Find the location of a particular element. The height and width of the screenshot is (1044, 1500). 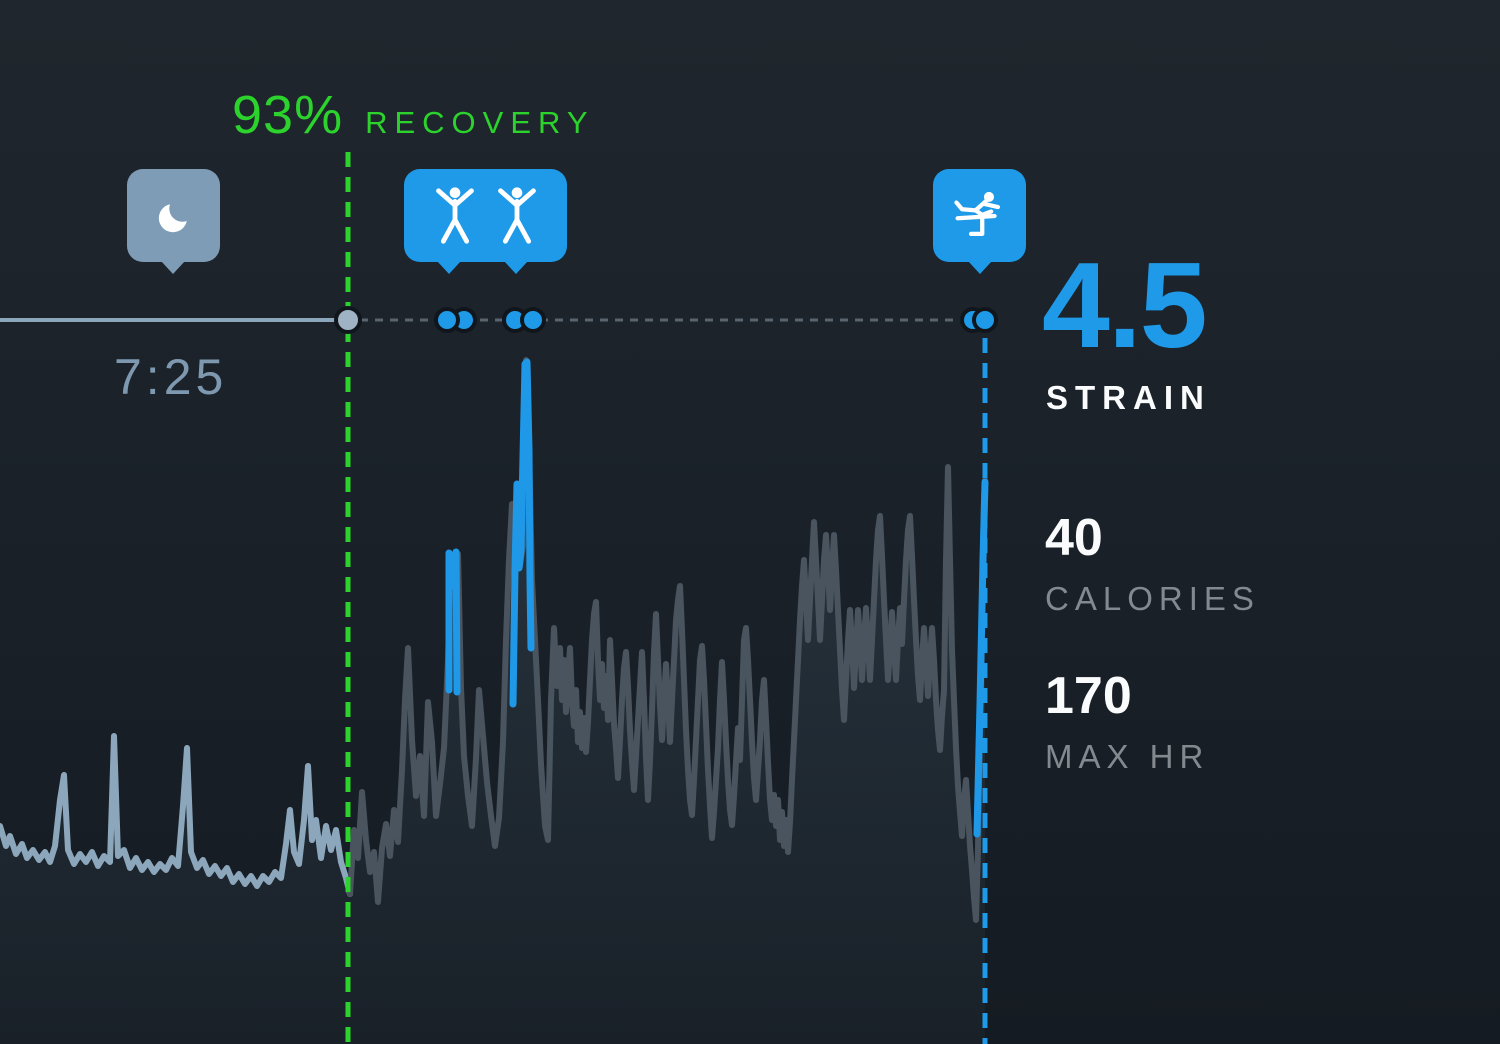

sleep-hr-line is located at coordinates (176, 815).